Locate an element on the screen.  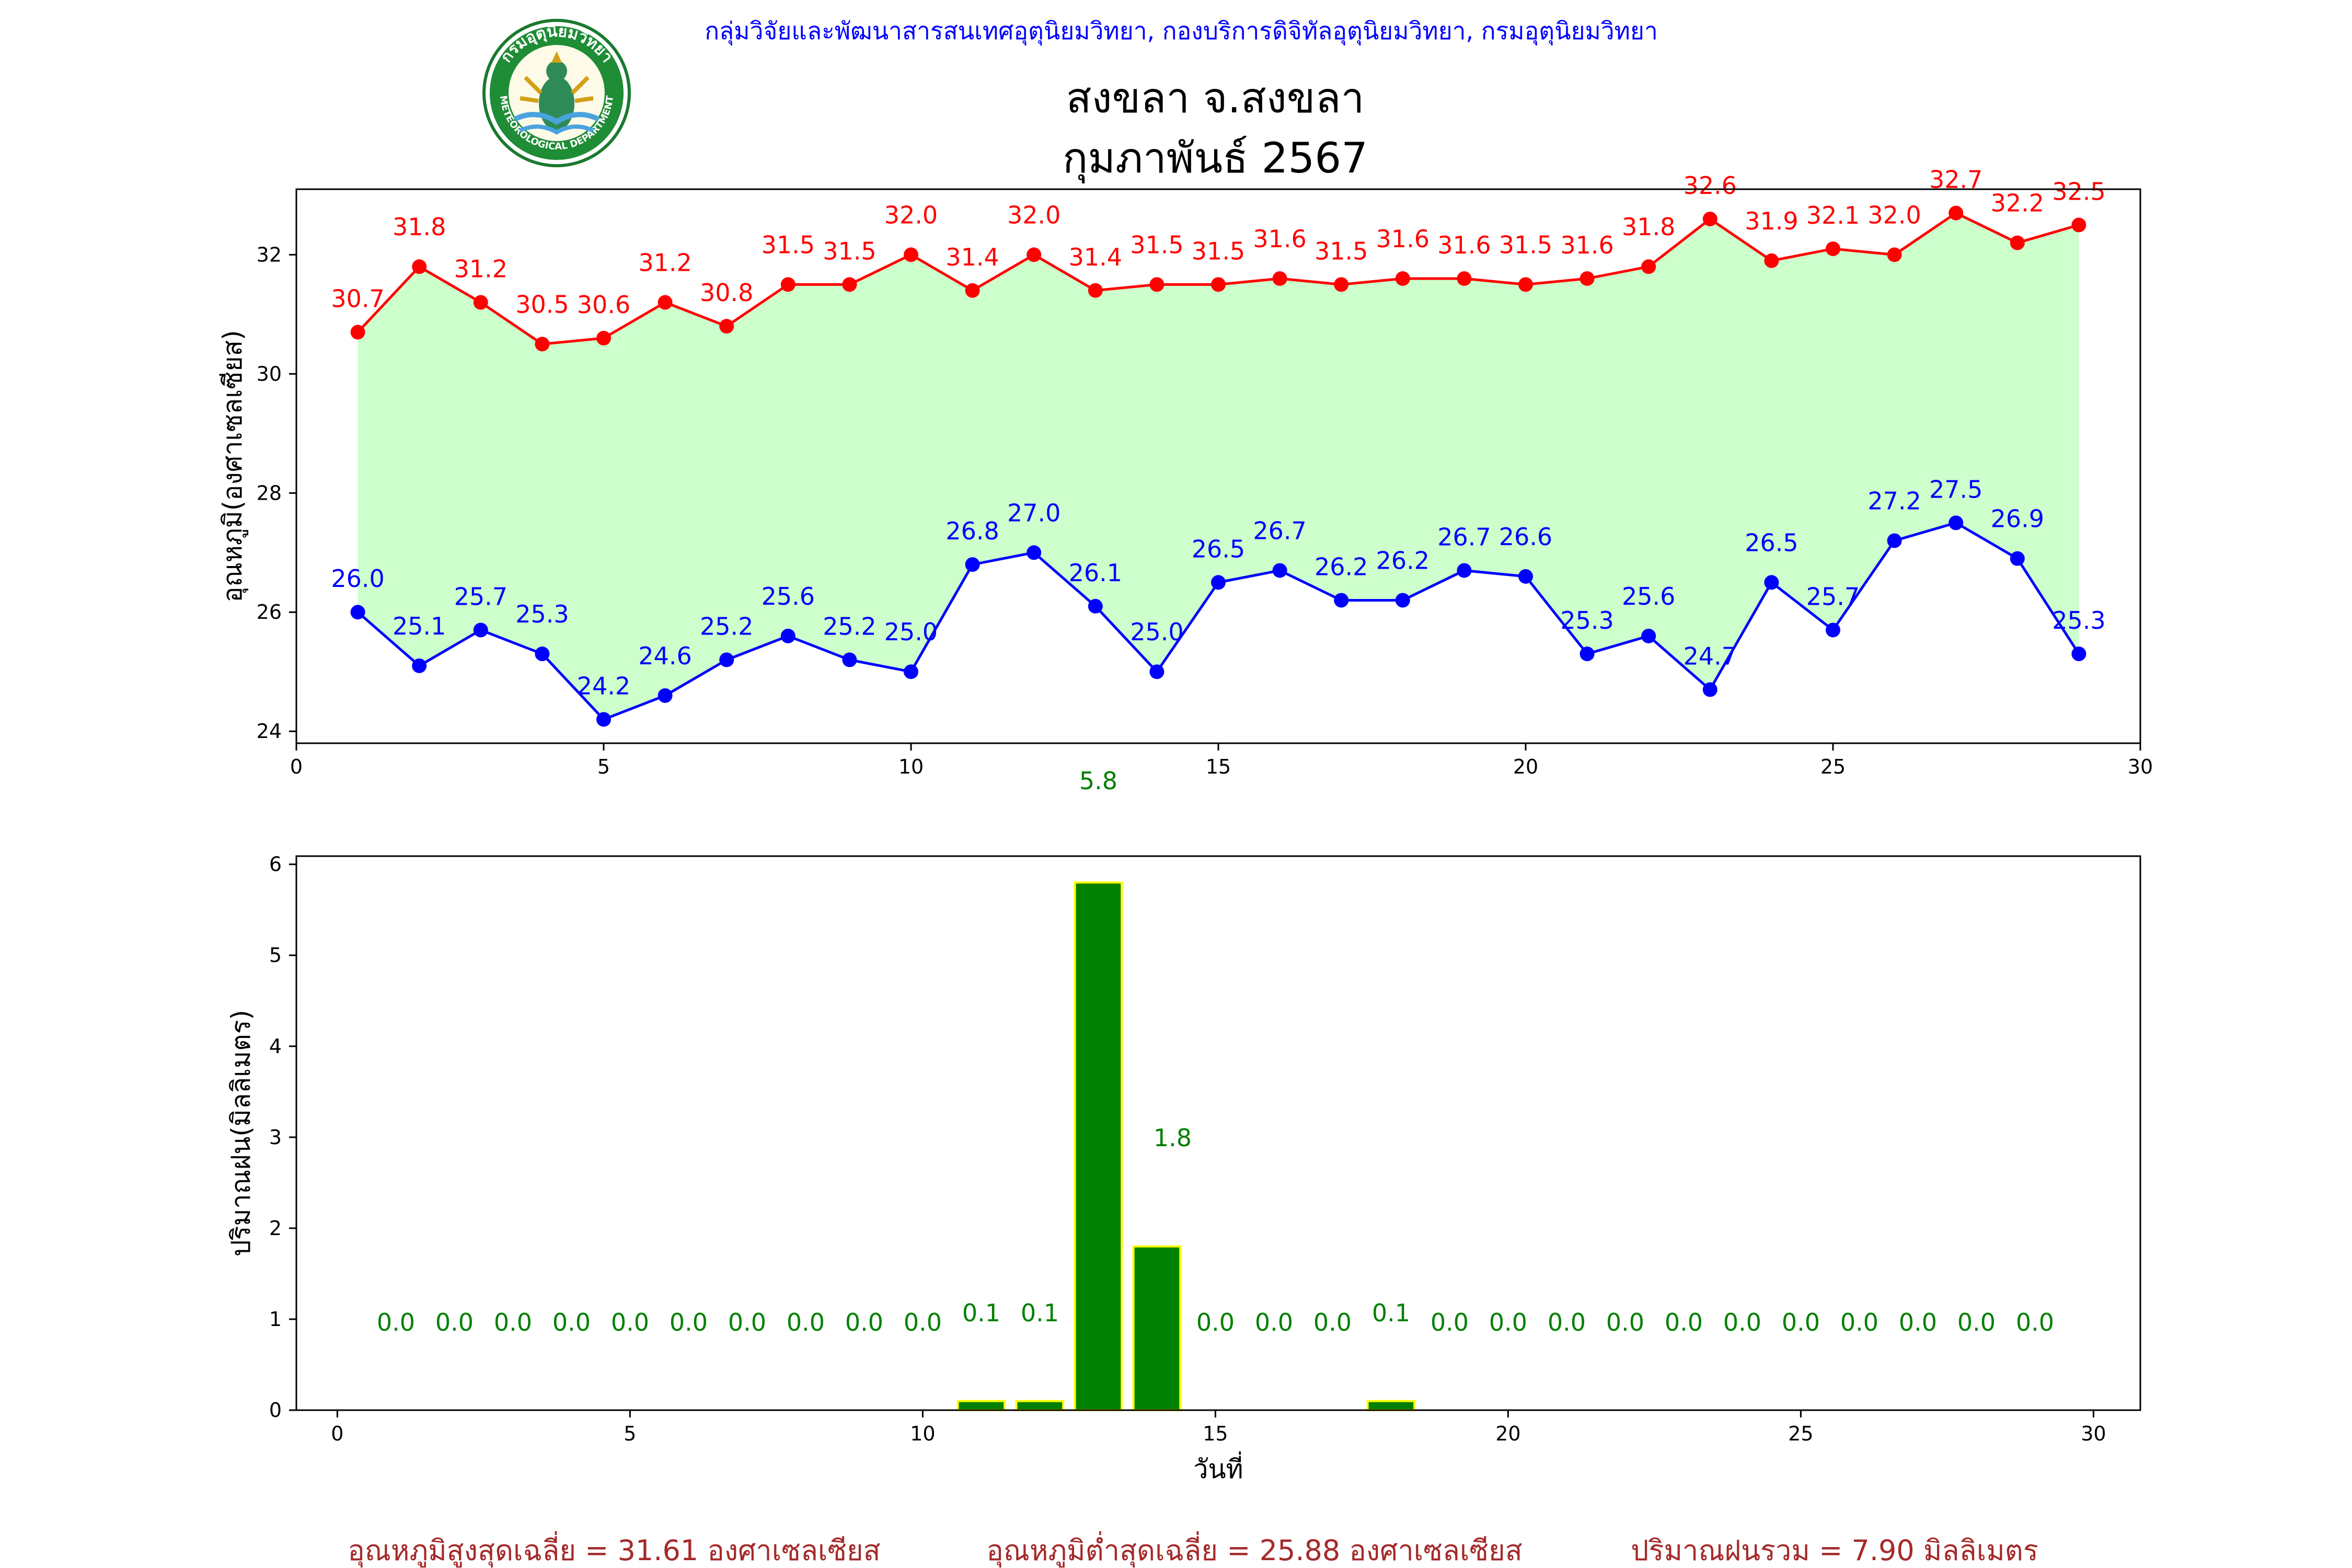
rainfall-ytick-label: 3 is located at coordinates (275, 1137).